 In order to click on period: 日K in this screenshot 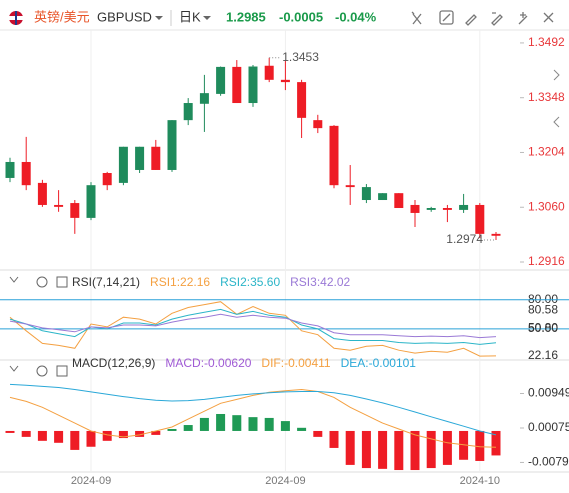, I will do `click(190, 16)`.